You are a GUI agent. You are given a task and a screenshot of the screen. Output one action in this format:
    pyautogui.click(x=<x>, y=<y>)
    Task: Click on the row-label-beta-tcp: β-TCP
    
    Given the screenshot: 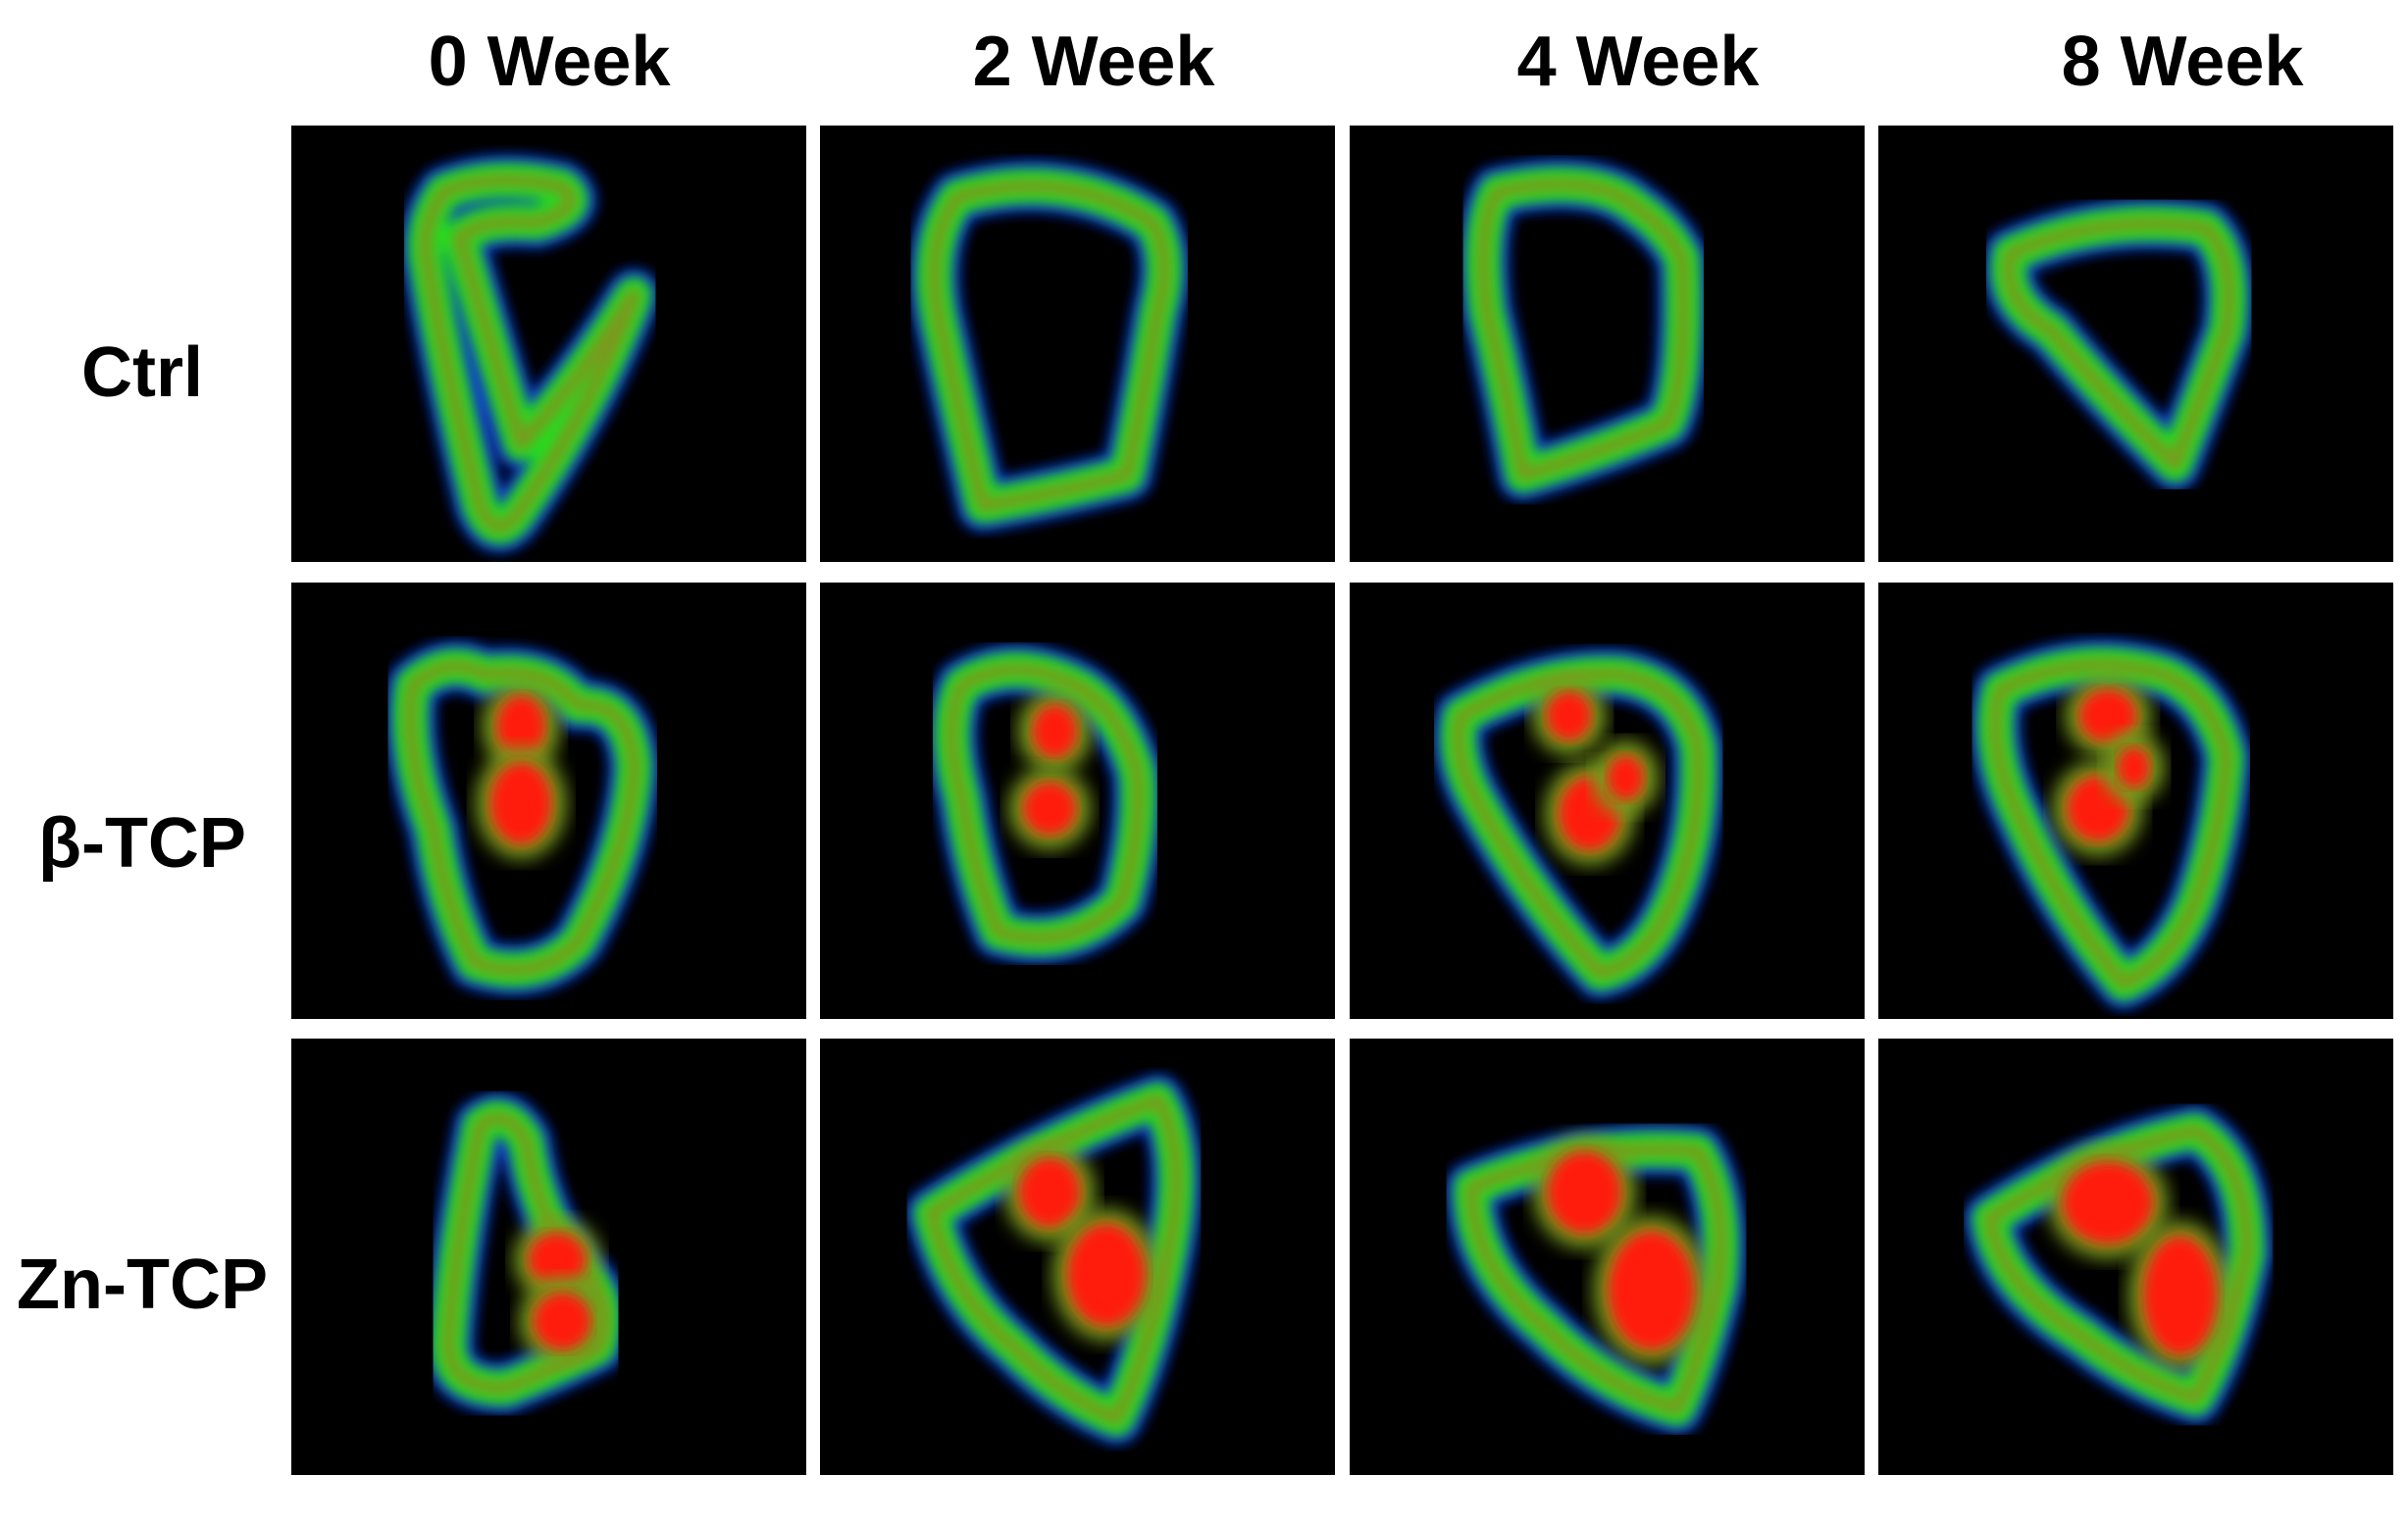 What is the action you would take?
    pyautogui.click(x=142, y=843)
    